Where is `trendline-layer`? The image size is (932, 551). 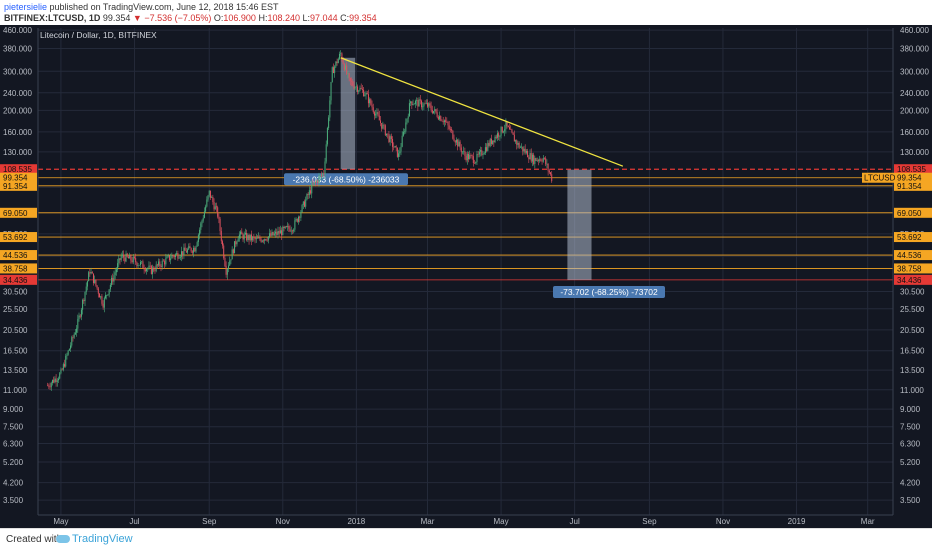
trendline-layer is located at coordinates (482, 112).